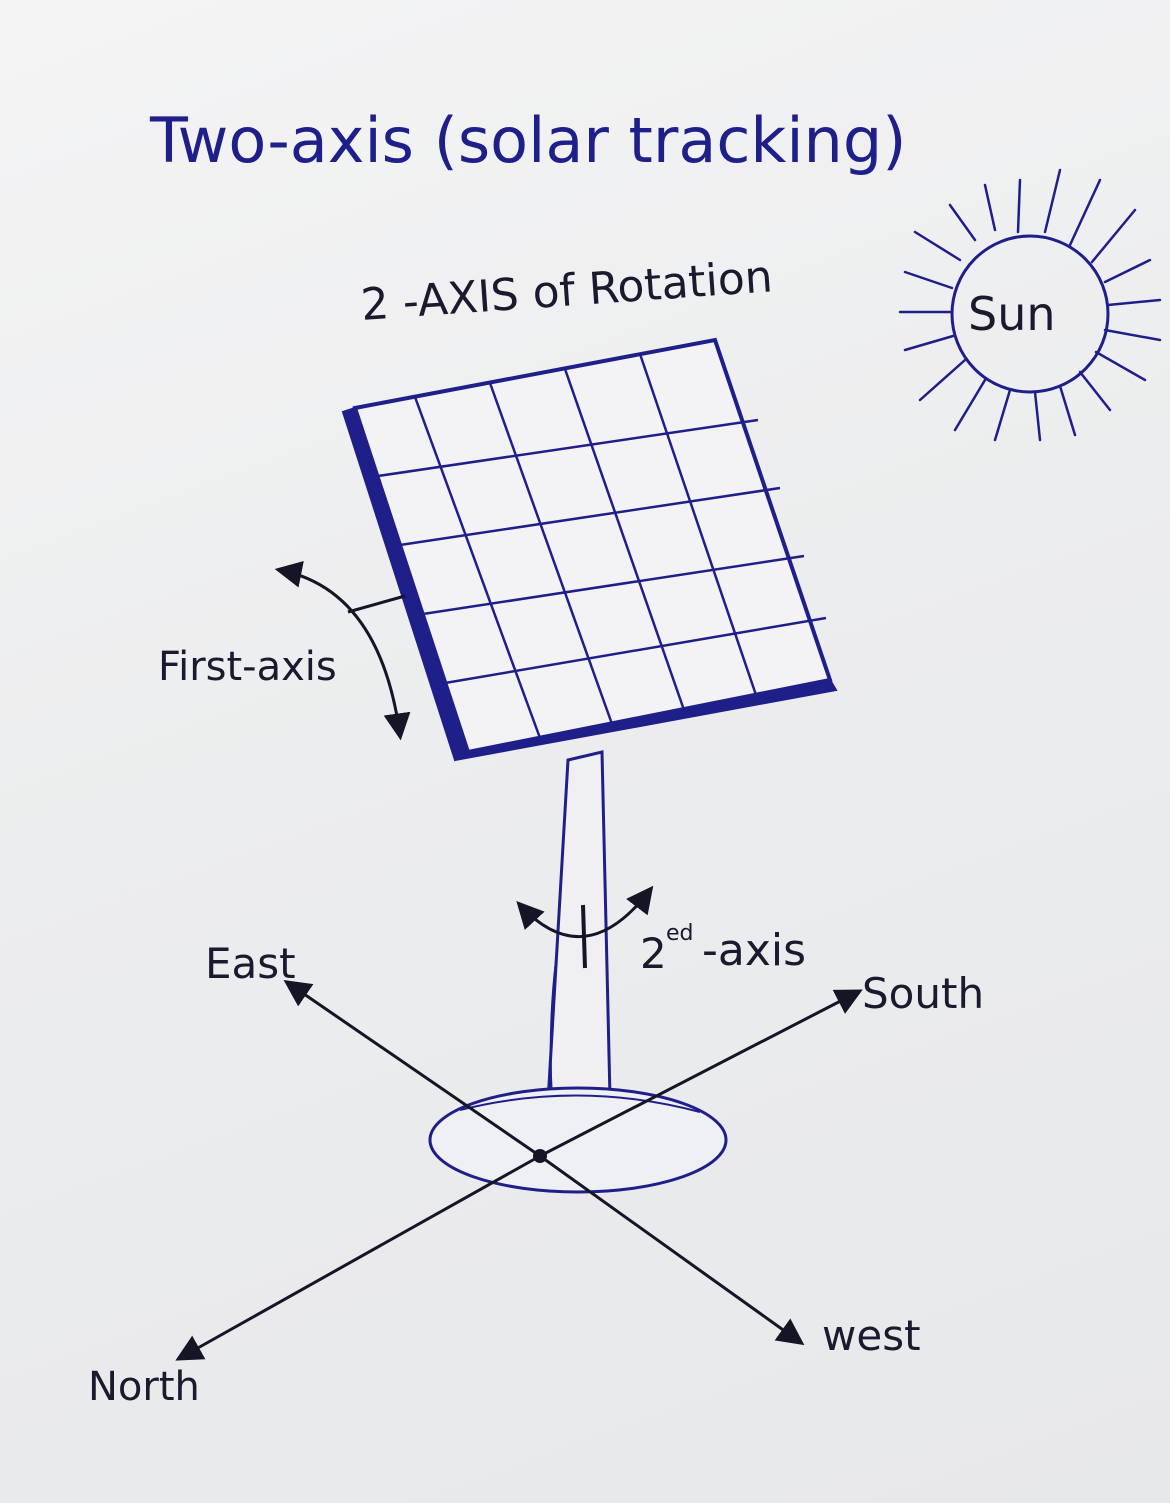 The height and width of the screenshot is (1503, 1170). Describe the element at coordinates (585, 927) in the screenshot. I see `second-axis-arrow` at that location.